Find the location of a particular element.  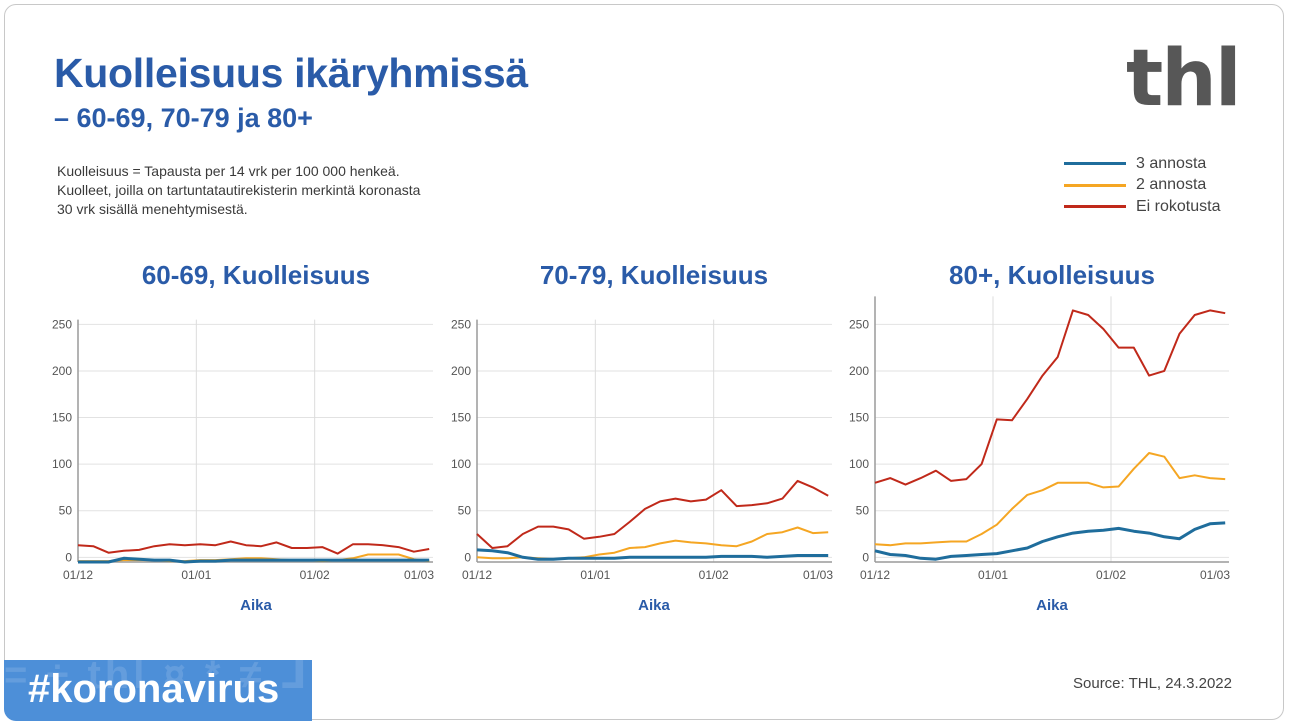

legend-label: 2 annosta is located at coordinates (1171, 185).